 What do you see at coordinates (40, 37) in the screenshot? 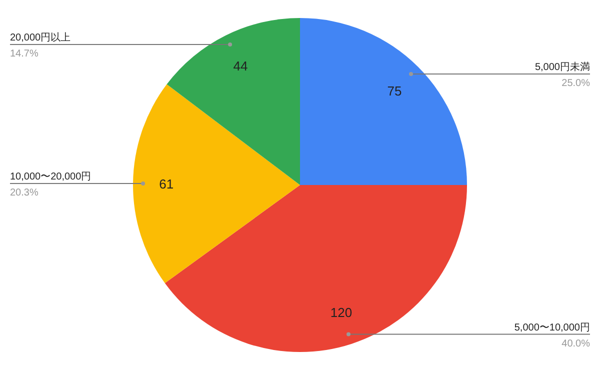
I see `slice-label: 20,000円以上` at bounding box center [40, 37].